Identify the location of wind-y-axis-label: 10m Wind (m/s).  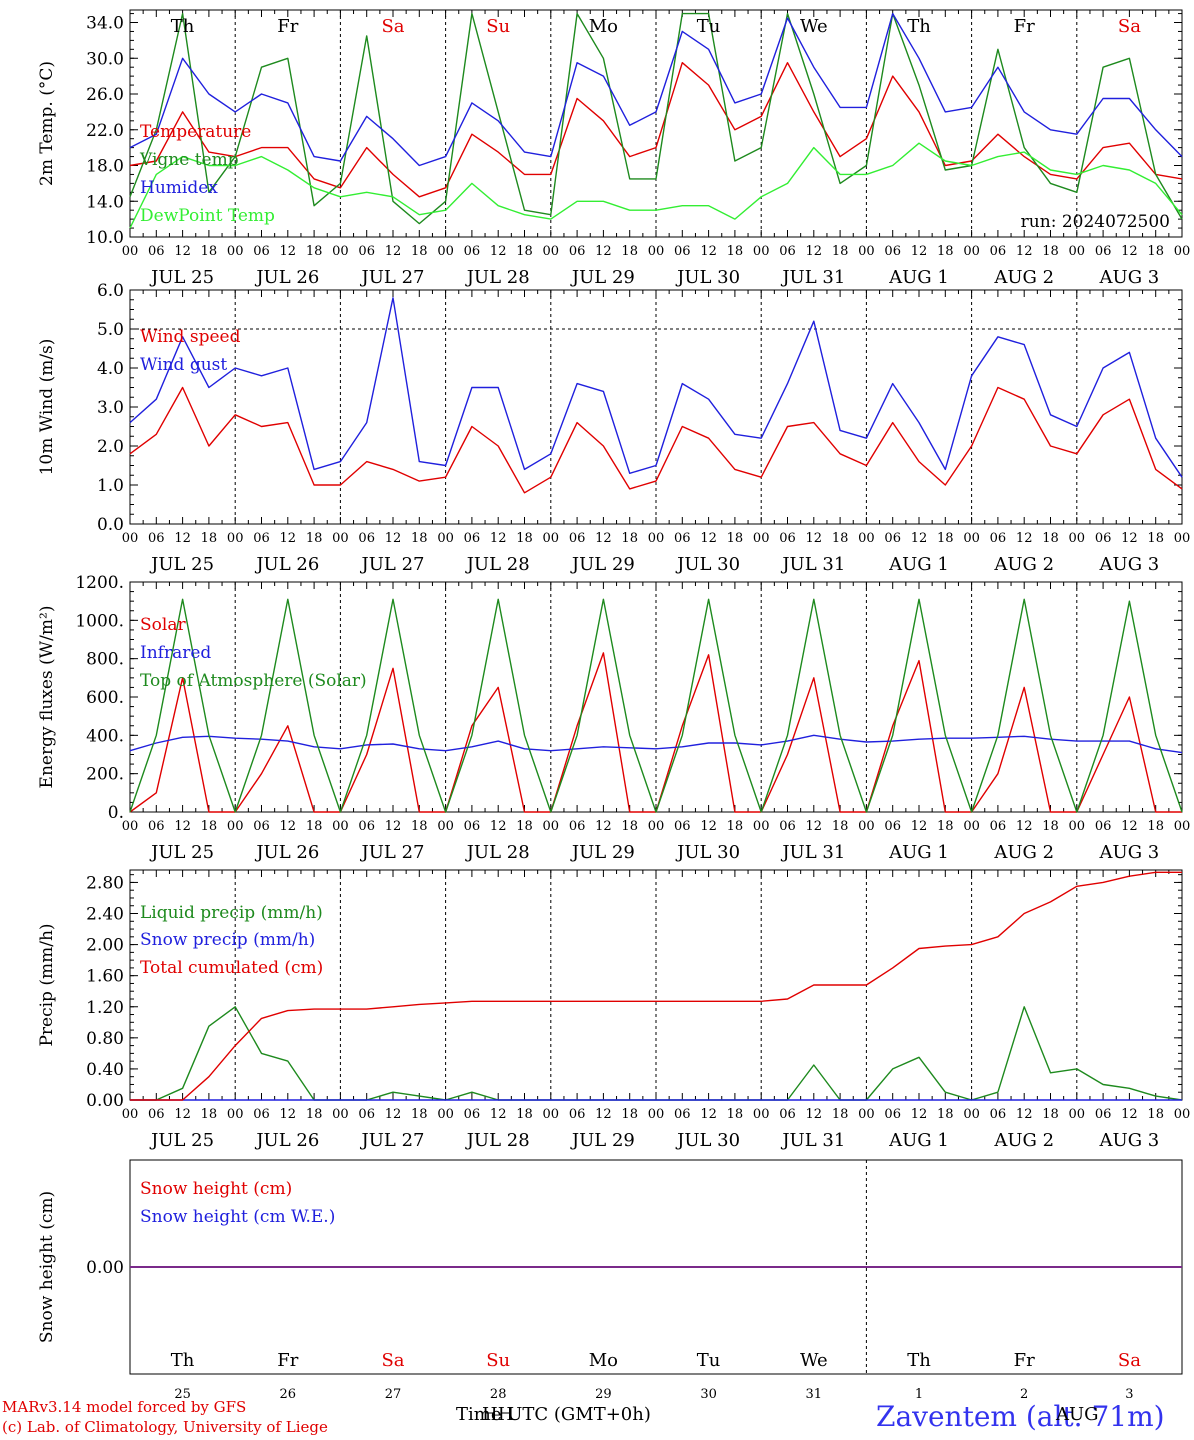
(47, 407).